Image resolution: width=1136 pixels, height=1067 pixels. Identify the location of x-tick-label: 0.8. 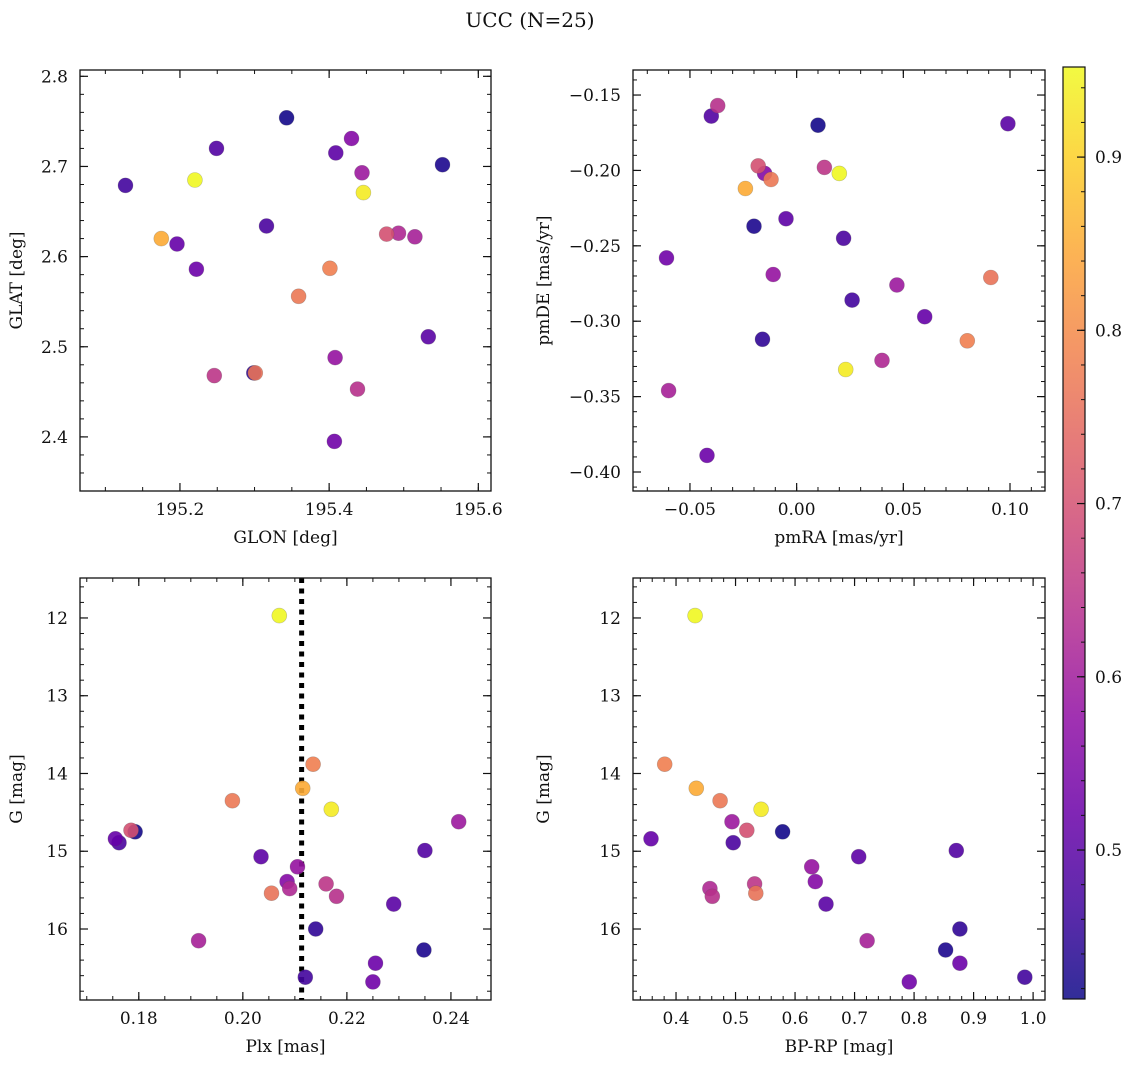
(914, 1019).